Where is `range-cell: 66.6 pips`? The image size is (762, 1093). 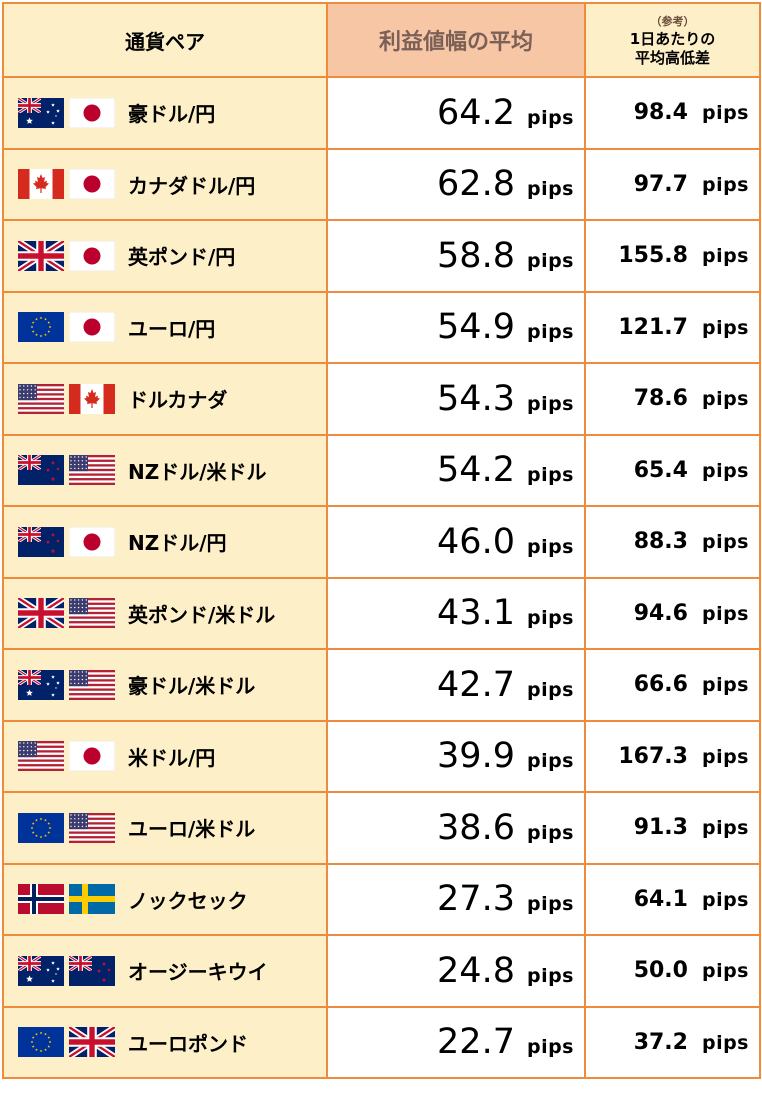 range-cell: 66.6 pips is located at coordinates (672, 685).